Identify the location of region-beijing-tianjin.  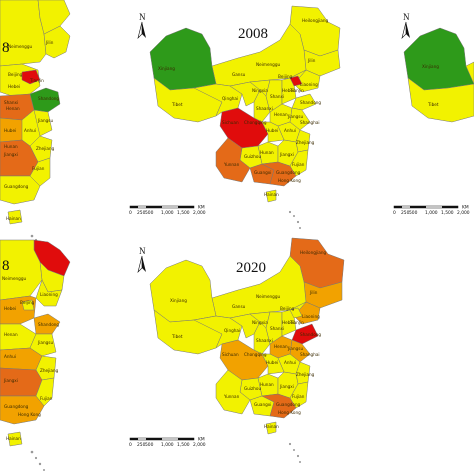
(296, 313).